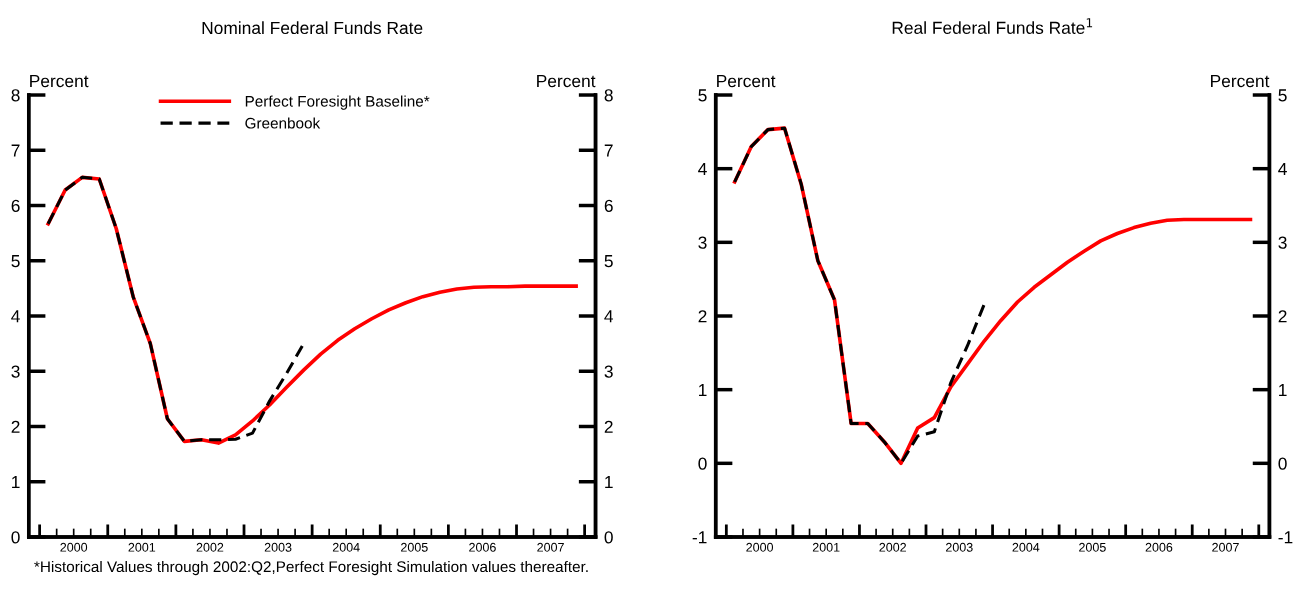 This screenshot has height=613, width=1306. Describe the element at coordinates (992, 26) in the screenshot. I see `chart-title: Real Federal Funds Rate$^{1}$` at that location.